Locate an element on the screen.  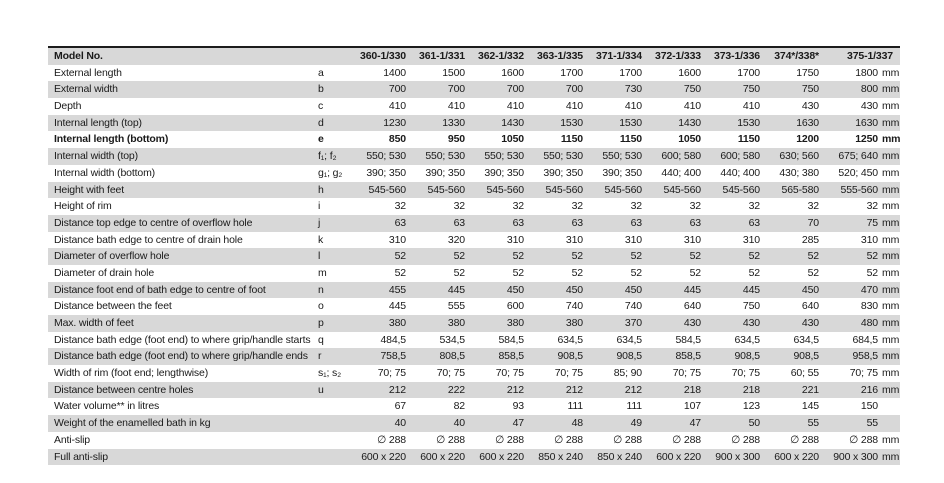
value-cell: 123 is located at coordinates (751, 406).